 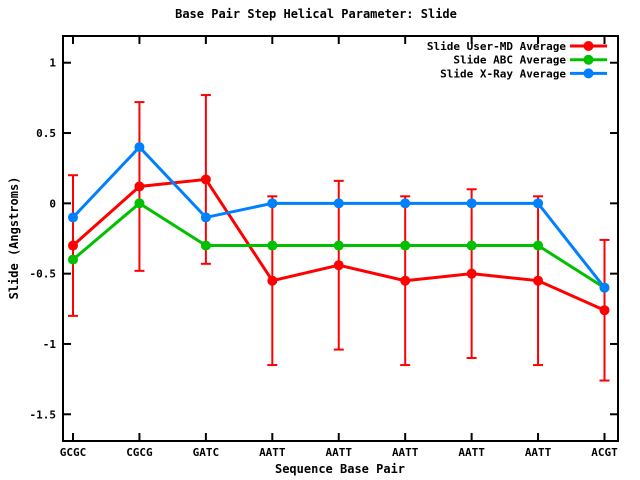 I want to click on legend-entry: Slide X-Ray Average, so click(x=523, y=73).